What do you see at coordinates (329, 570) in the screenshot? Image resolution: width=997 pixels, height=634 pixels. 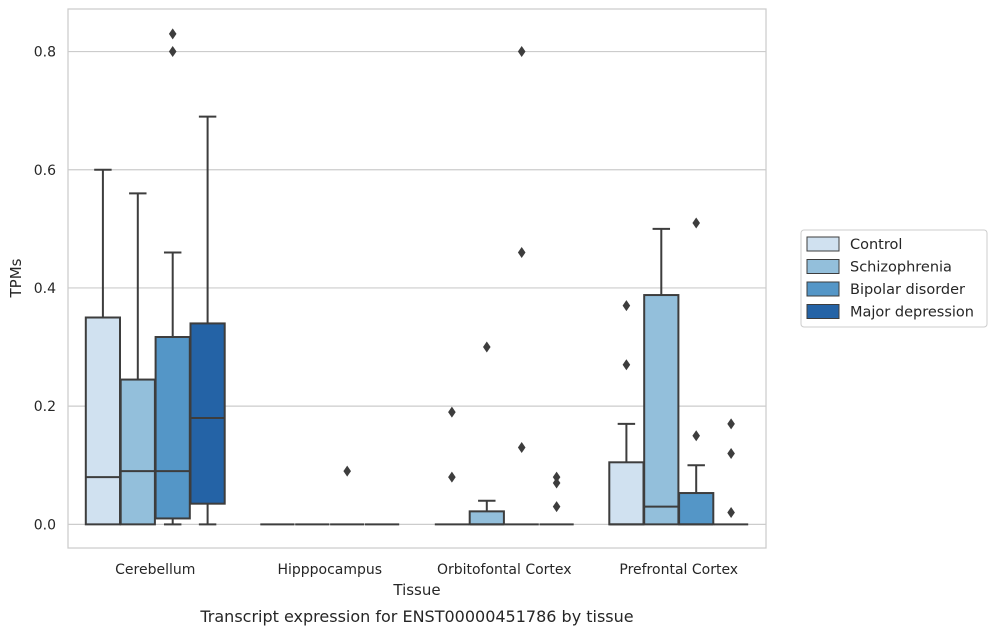 I see `x-tick-label: Hipppocampus` at bounding box center [329, 570].